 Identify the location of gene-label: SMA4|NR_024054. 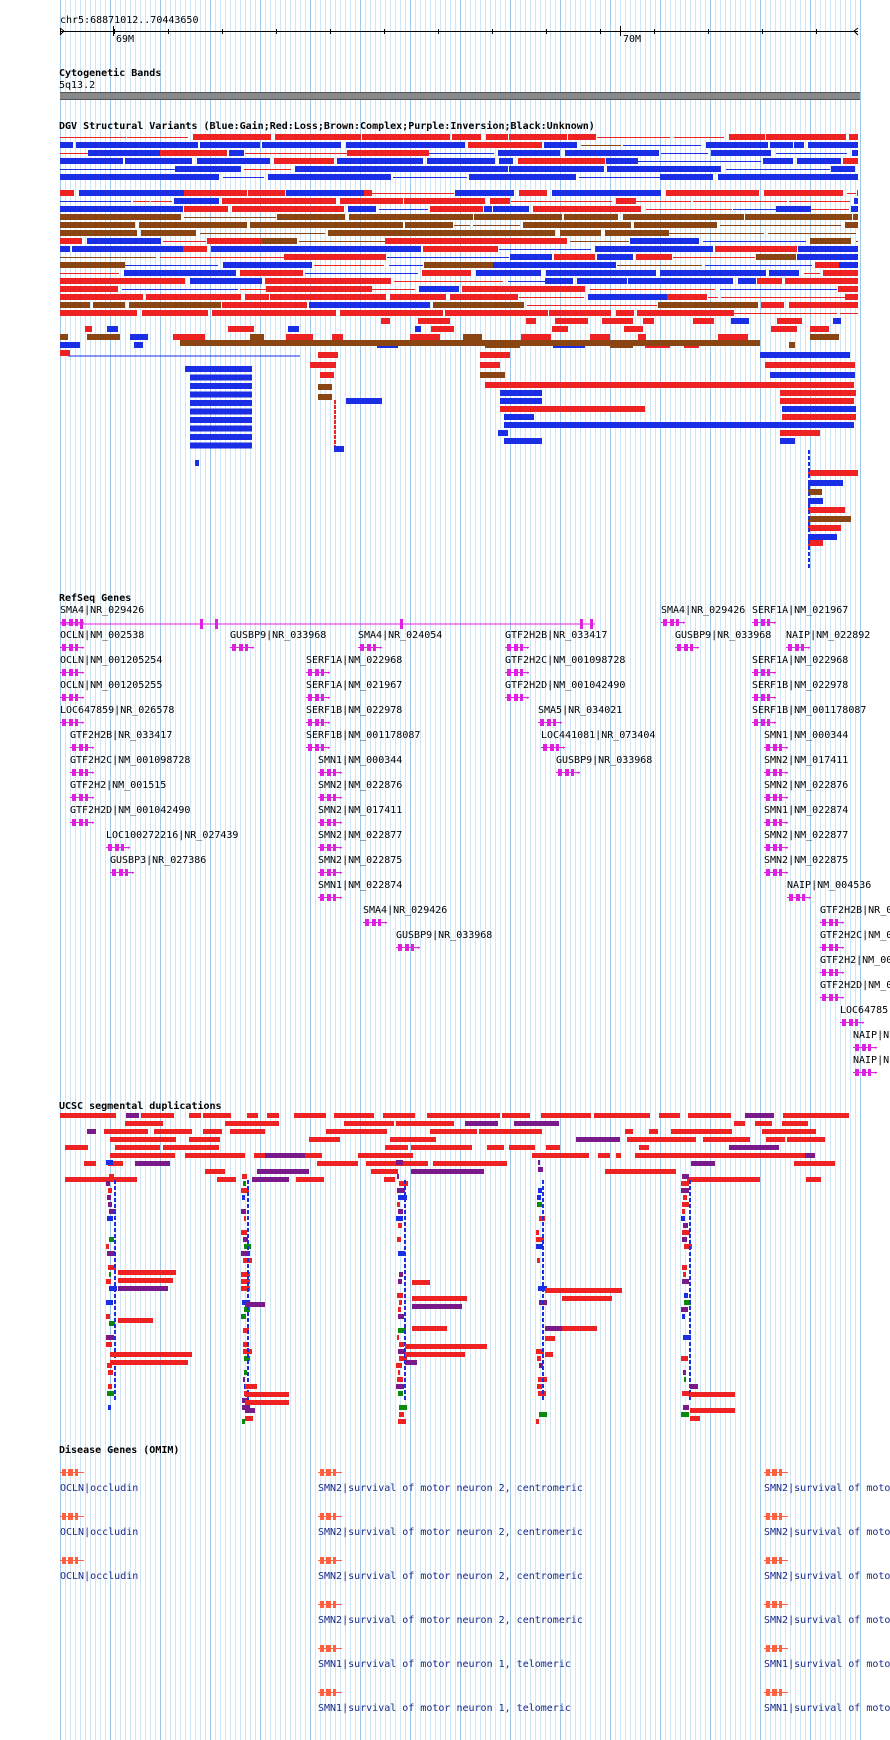
(400, 635).